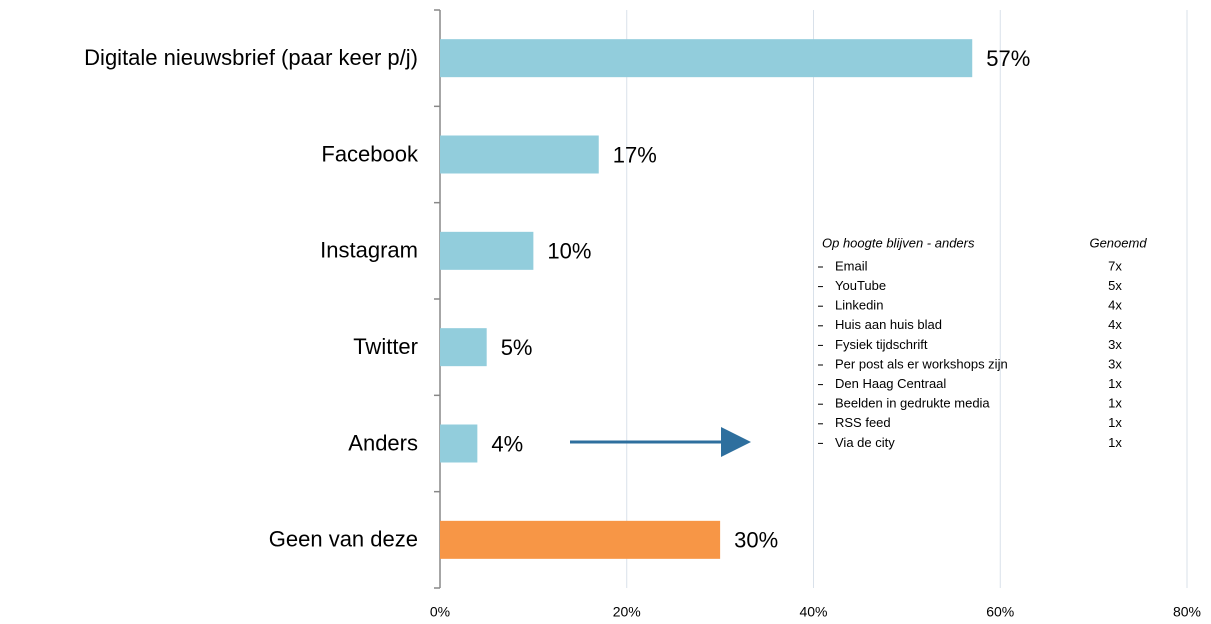 This screenshot has height=624, width=1211. What do you see at coordinates (369, 250) in the screenshot?
I see `y-tick-label: Instagram` at bounding box center [369, 250].